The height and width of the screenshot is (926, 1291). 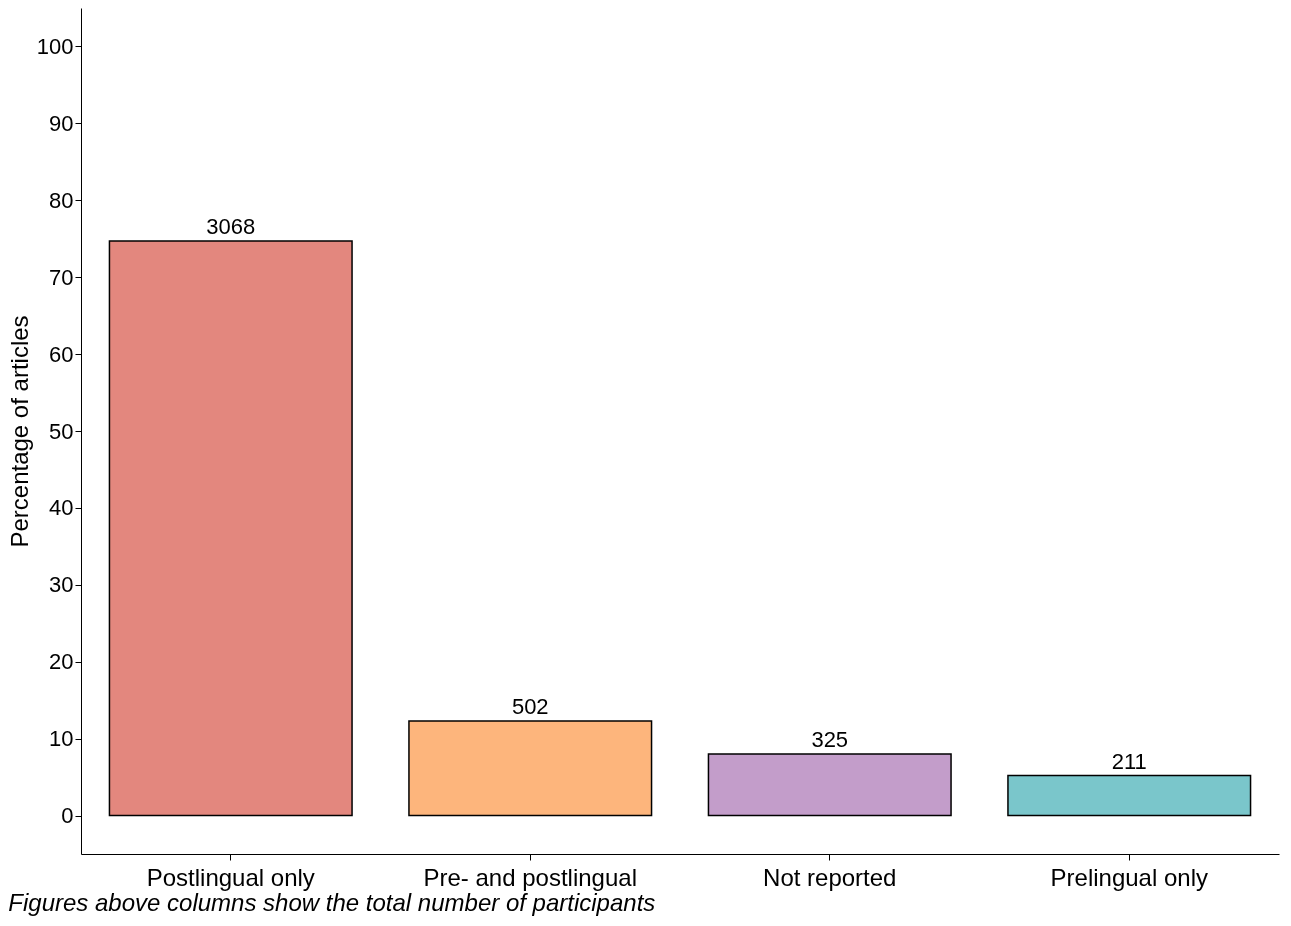 I want to click on annotation: 3068, so click(x=231, y=227).